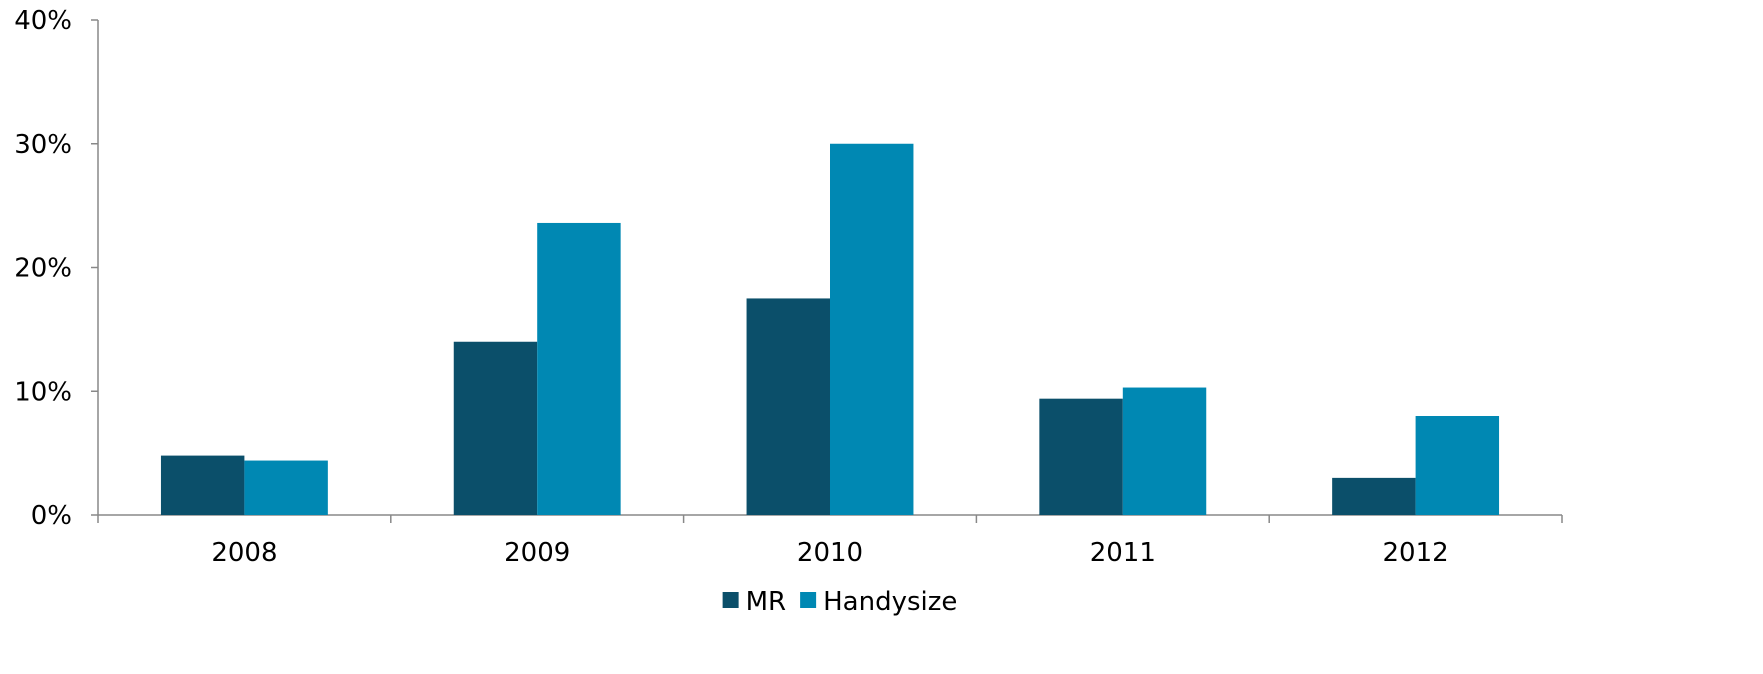  I want to click on bar-mr-2011, so click(1081, 456).